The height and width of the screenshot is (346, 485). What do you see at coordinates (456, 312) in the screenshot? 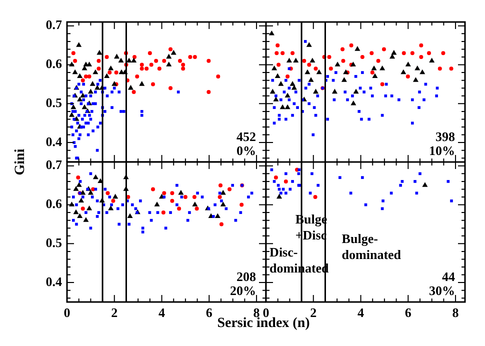
I see `x-tick-label: 8` at bounding box center [456, 312].